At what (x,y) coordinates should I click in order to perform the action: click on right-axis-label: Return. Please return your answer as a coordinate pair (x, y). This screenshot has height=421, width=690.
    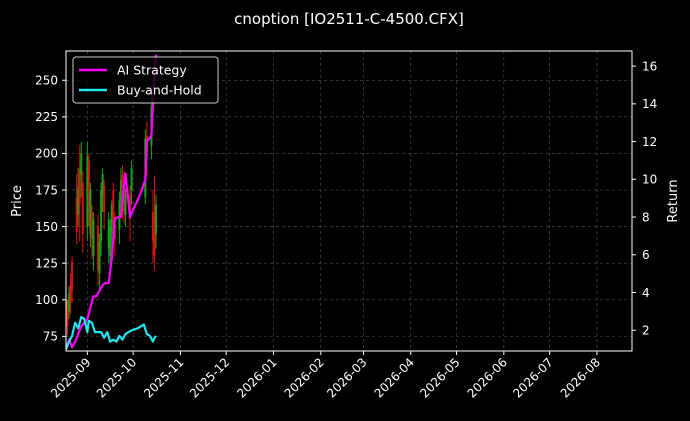
    Looking at the image, I should click on (673, 200).